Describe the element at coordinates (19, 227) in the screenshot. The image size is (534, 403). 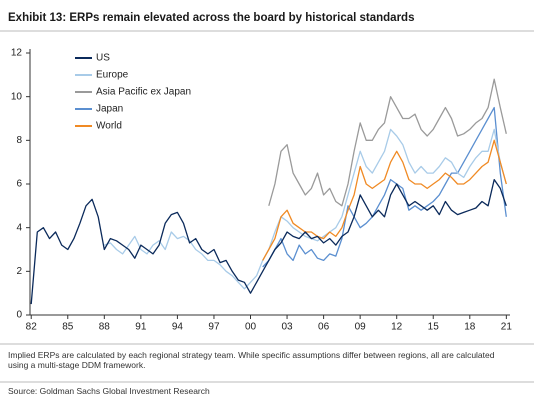
I see `y-tick-label: 4` at that location.